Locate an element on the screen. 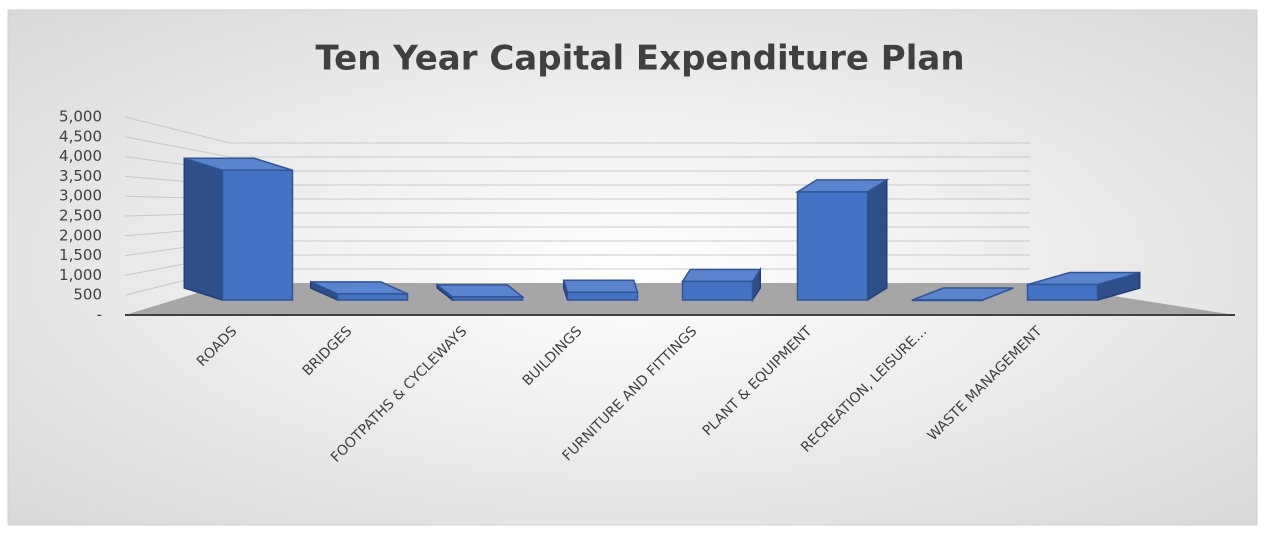 The height and width of the screenshot is (535, 1265). y-tick-label: 3,500 is located at coordinates (80, 176).